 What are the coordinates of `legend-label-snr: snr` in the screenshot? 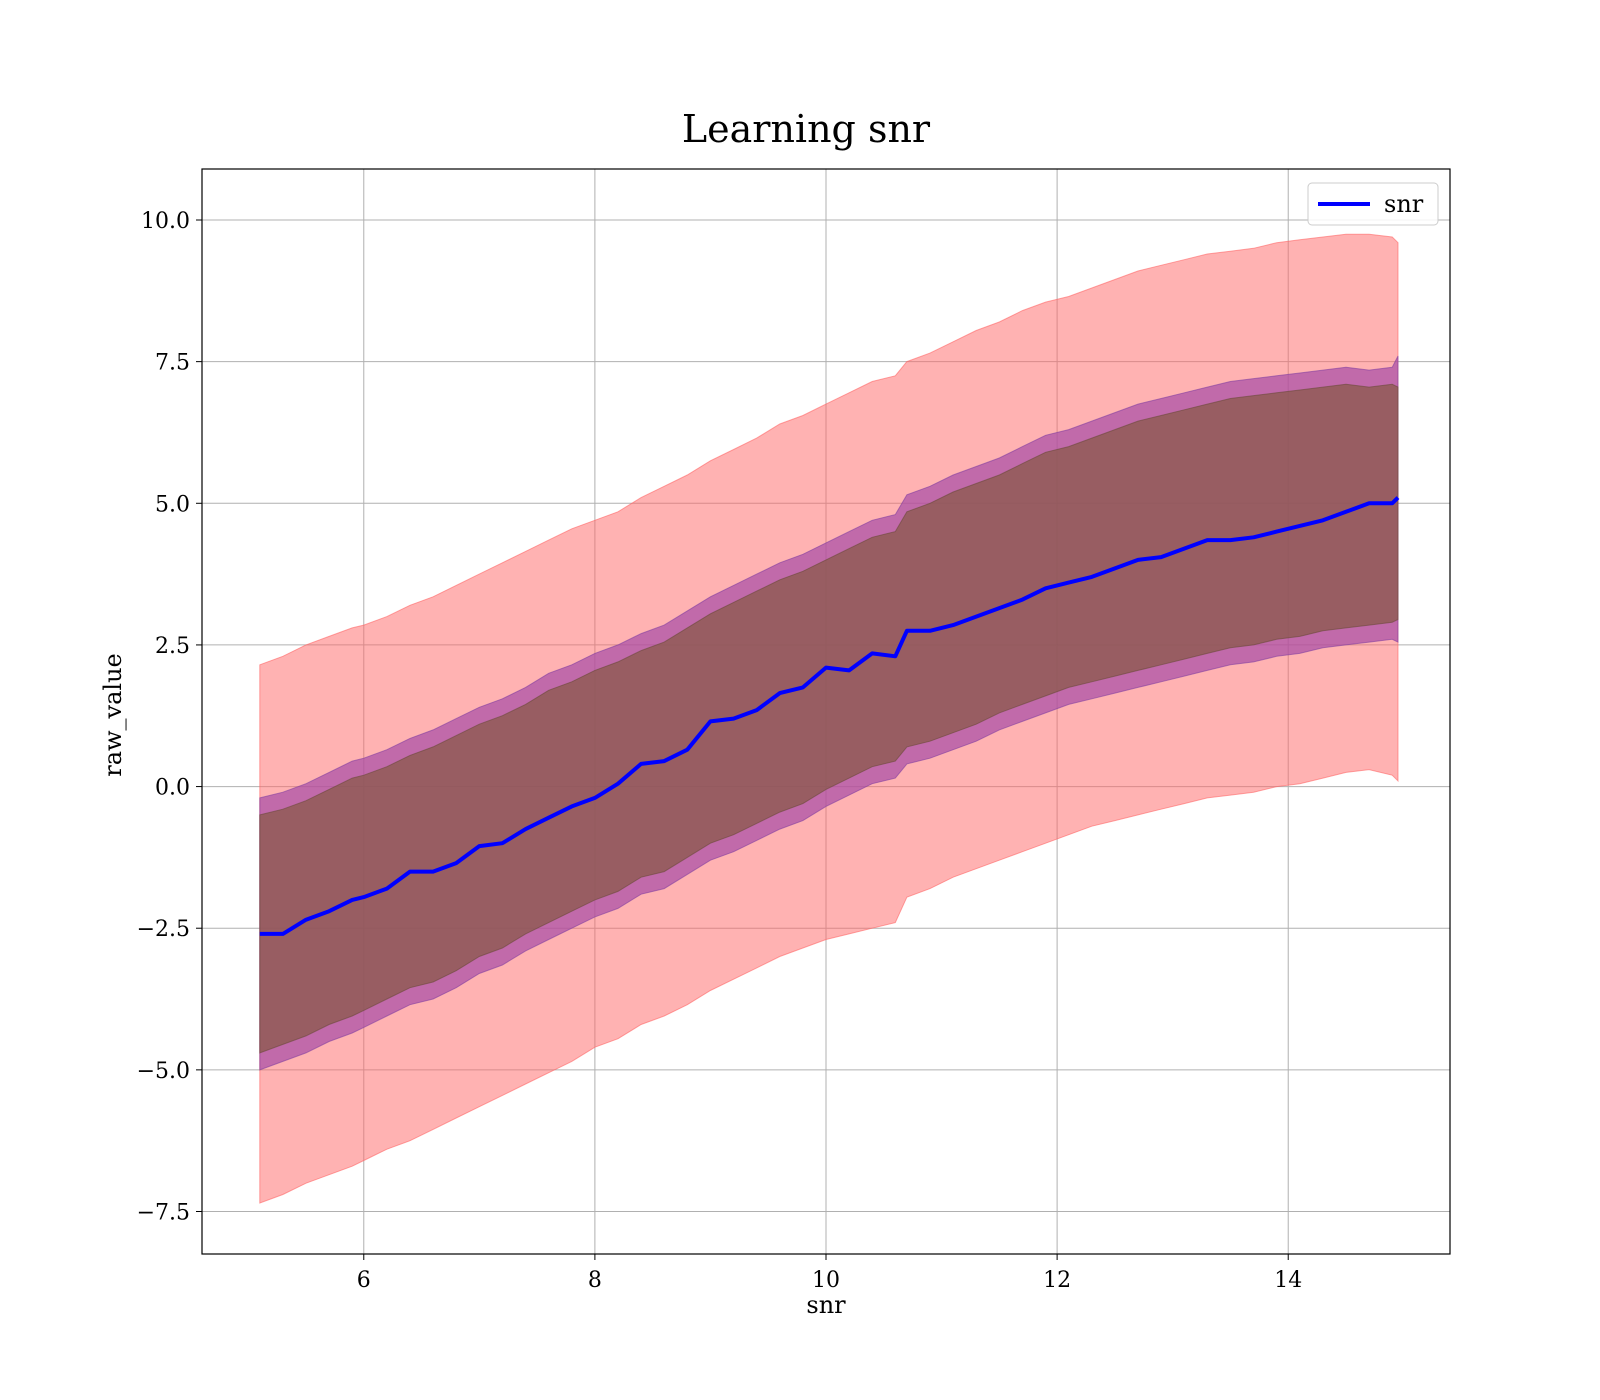 It's located at (1404, 204).